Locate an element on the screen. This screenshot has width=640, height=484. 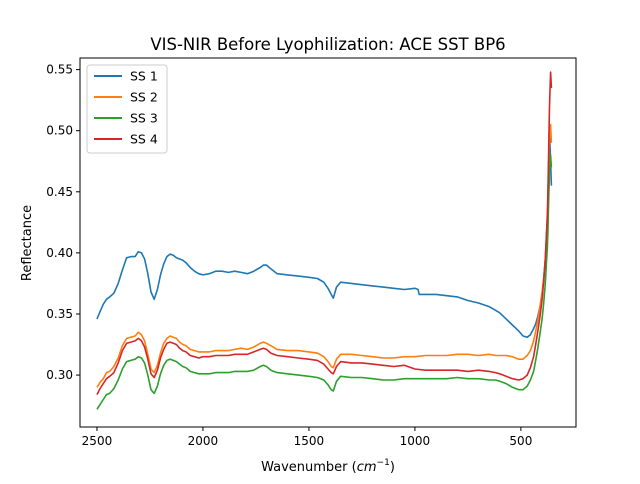
y-axis-label: Reflectance is located at coordinates (27, 243).